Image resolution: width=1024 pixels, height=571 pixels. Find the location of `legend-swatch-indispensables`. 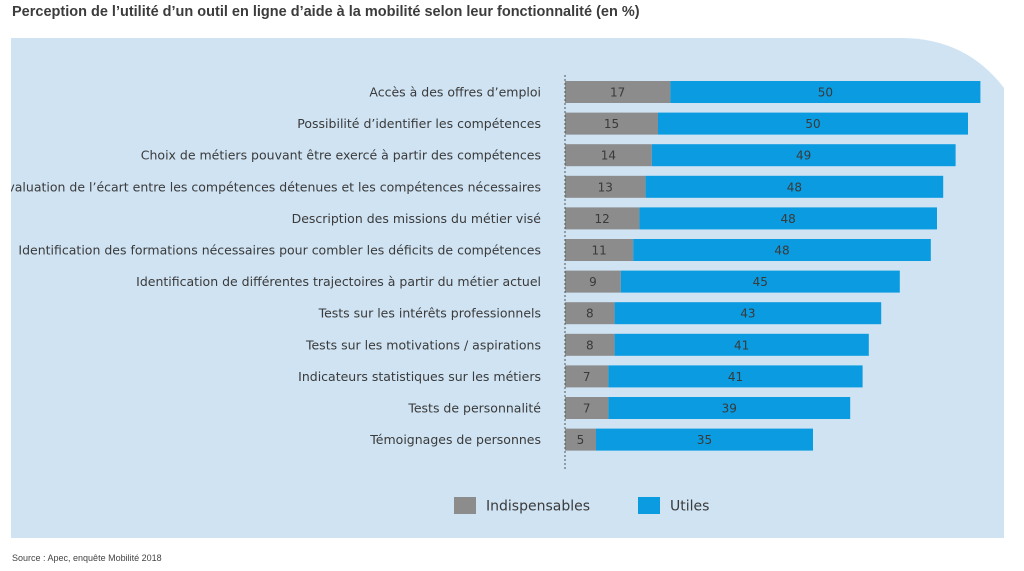

legend-swatch-indispensables is located at coordinates (465, 505).